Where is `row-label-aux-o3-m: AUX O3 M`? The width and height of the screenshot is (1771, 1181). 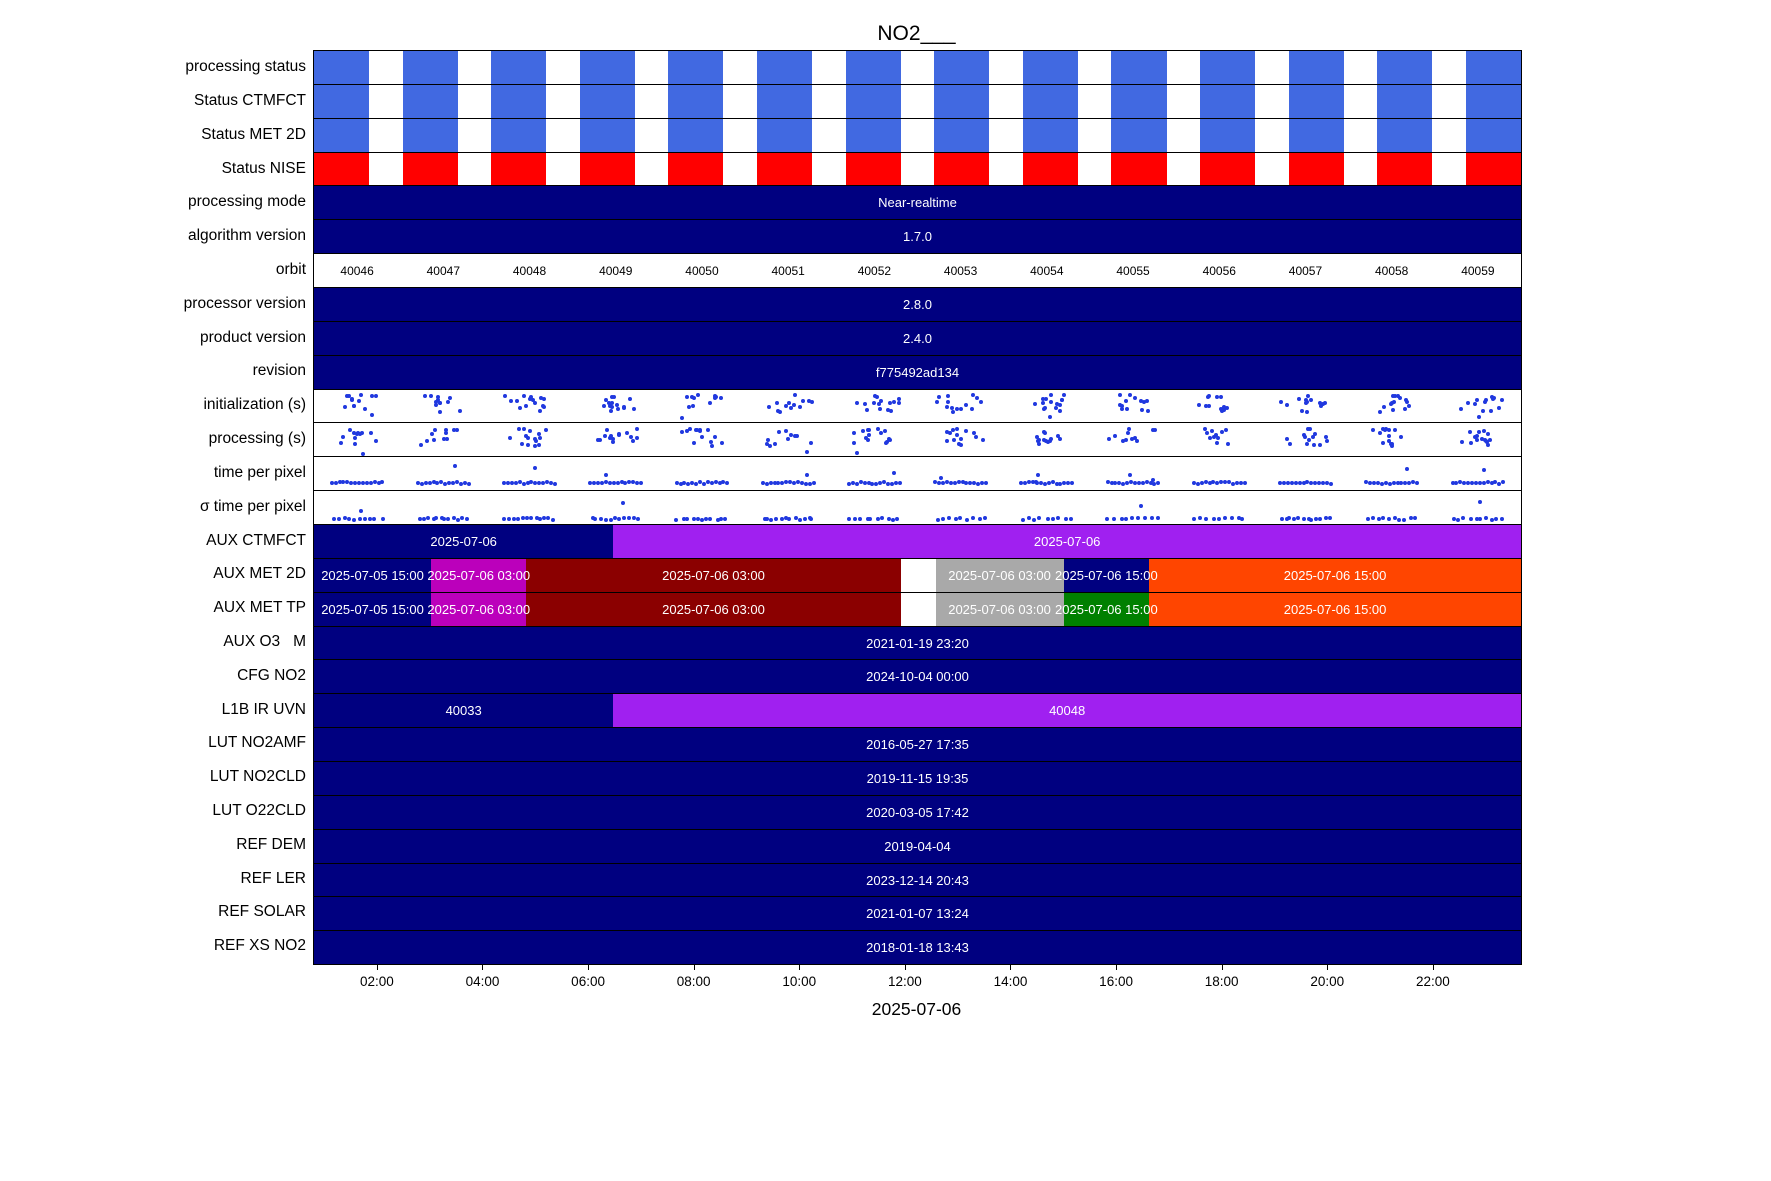 row-label-aux-o3-m: AUX O3 M is located at coordinates (264, 641).